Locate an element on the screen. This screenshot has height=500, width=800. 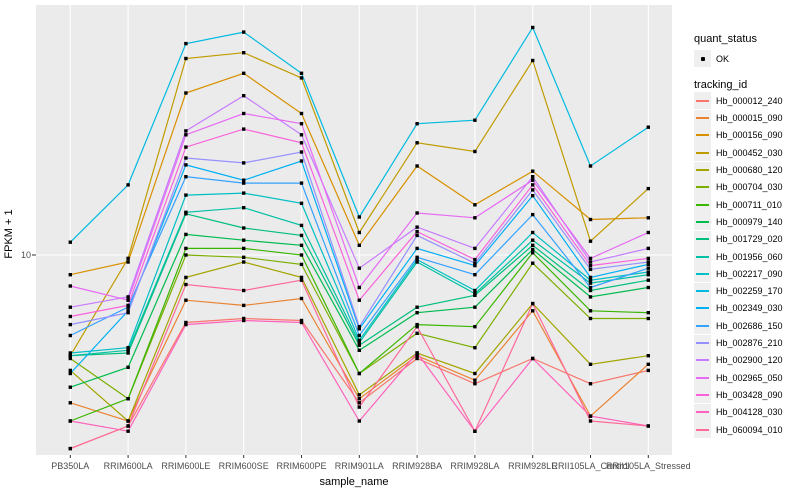
legend-item-tracking: Hb_001956_060 is located at coordinates (738, 256).